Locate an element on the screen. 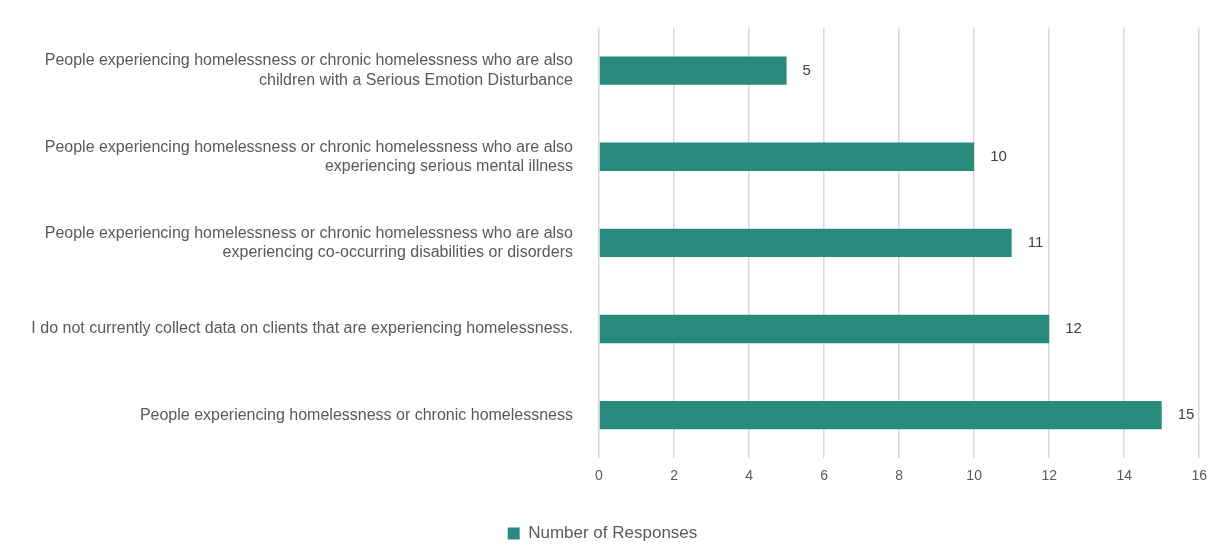 Image resolution: width=1217 pixels, height=556 pixels. y-tick-label: I do not currently collect data on clients that are experiencing homelessness. is located at coordinates (302, 328).